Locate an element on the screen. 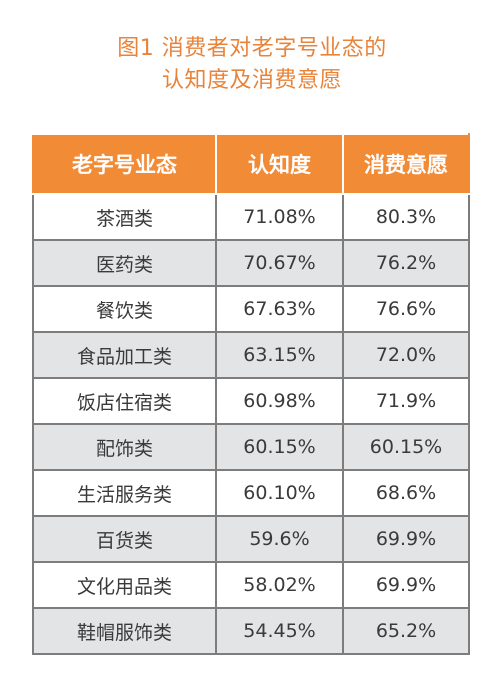 The image size is (504, 677). cell-awareness: 71.08% is located at coordinates (279, 217).